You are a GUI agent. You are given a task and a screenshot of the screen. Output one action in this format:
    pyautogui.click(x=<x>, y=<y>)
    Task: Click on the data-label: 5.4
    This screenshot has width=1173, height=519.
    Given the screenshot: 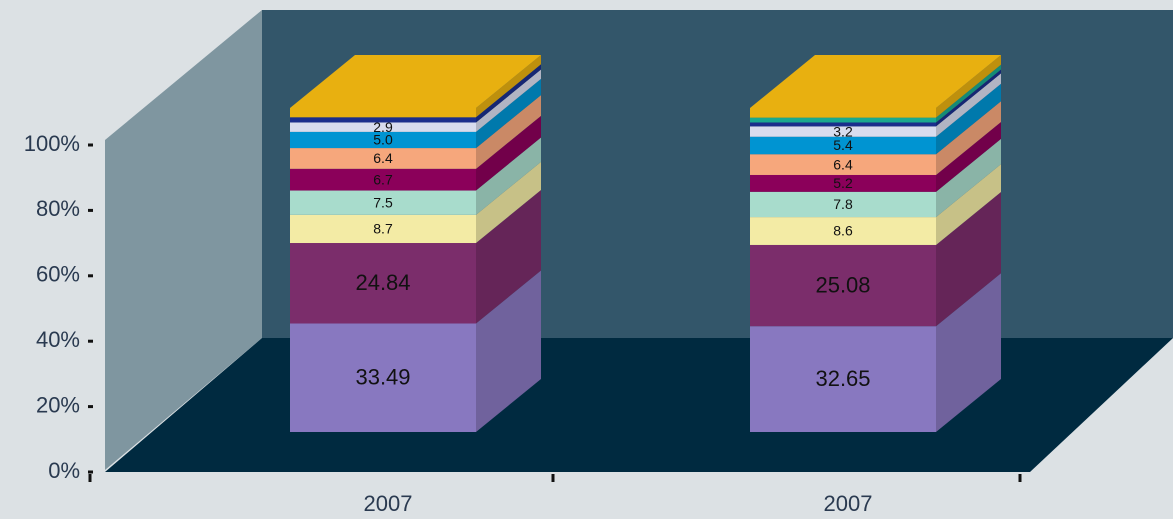 What is the action you would take?
    pyautogui.click(x=843, y=145)
    